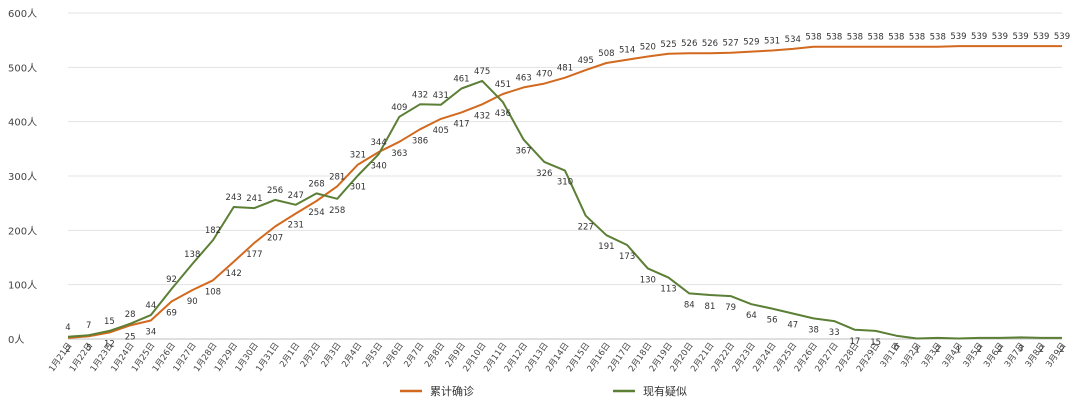 This screenshot has height=412, width=1080. I want to click on data-label-suspected: 7, so click(88, 326).